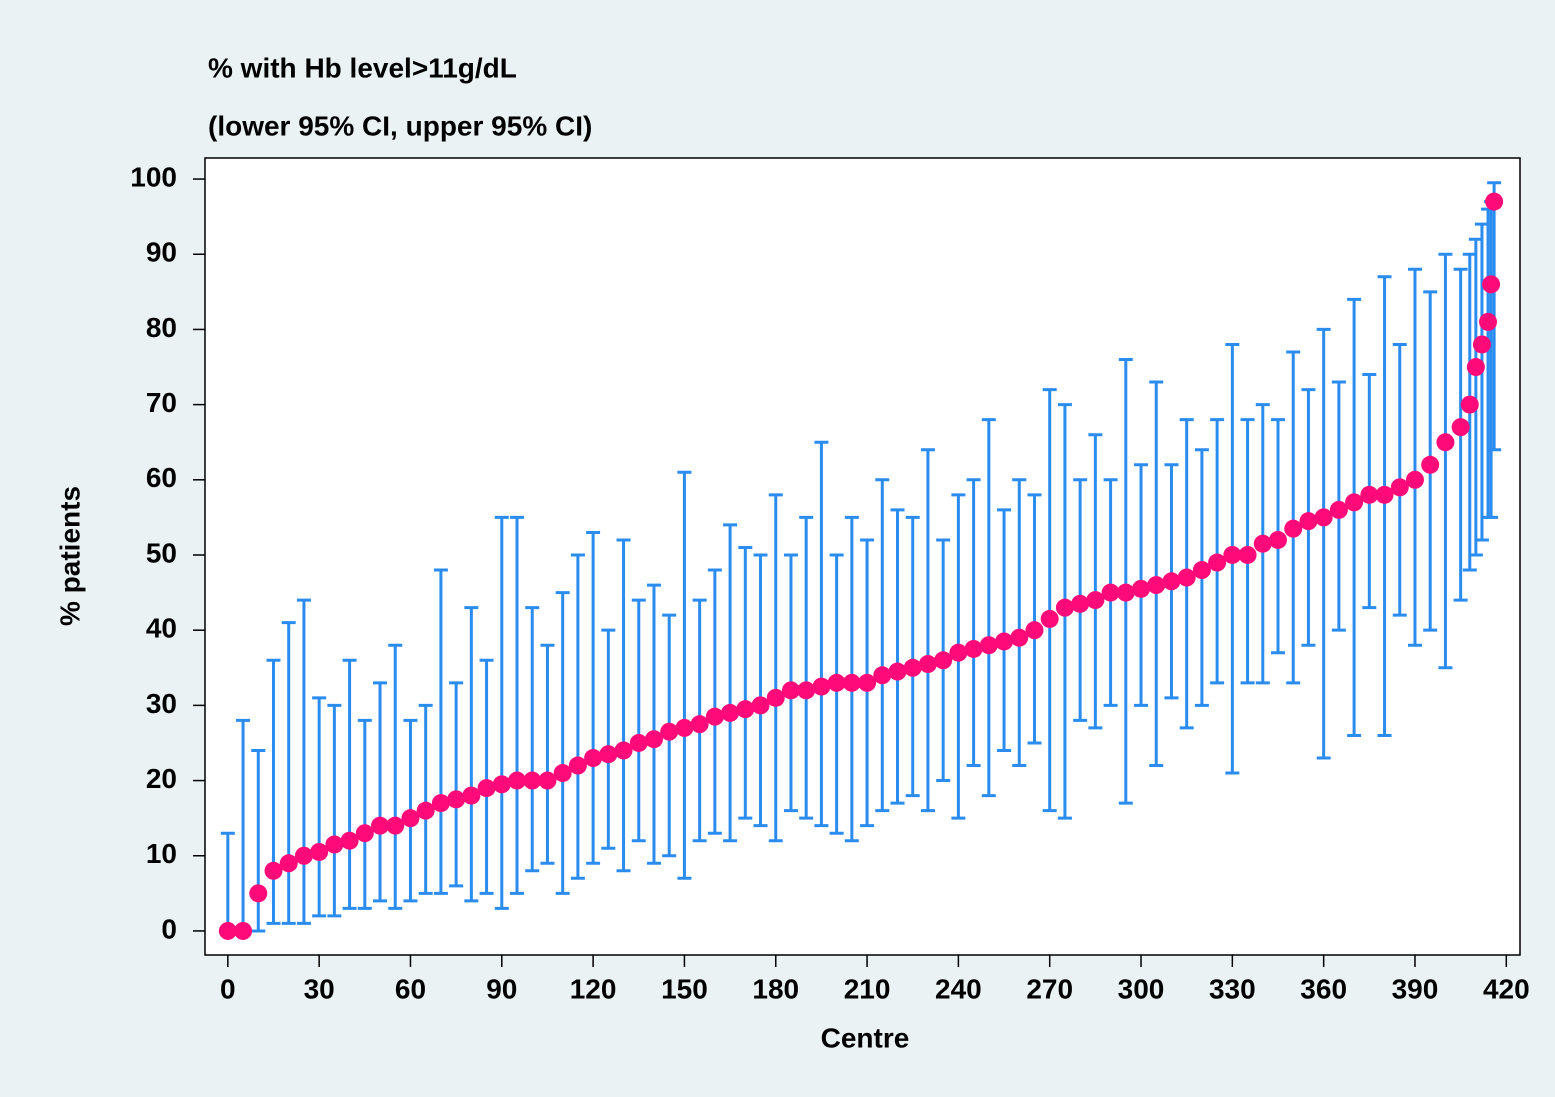 The height and width of the screenshot is (1097, 1555). What do you see at coordinates (153, 176) in the screenshot?
I see `y-tick-label: 100` at bounding box center [153, 176].